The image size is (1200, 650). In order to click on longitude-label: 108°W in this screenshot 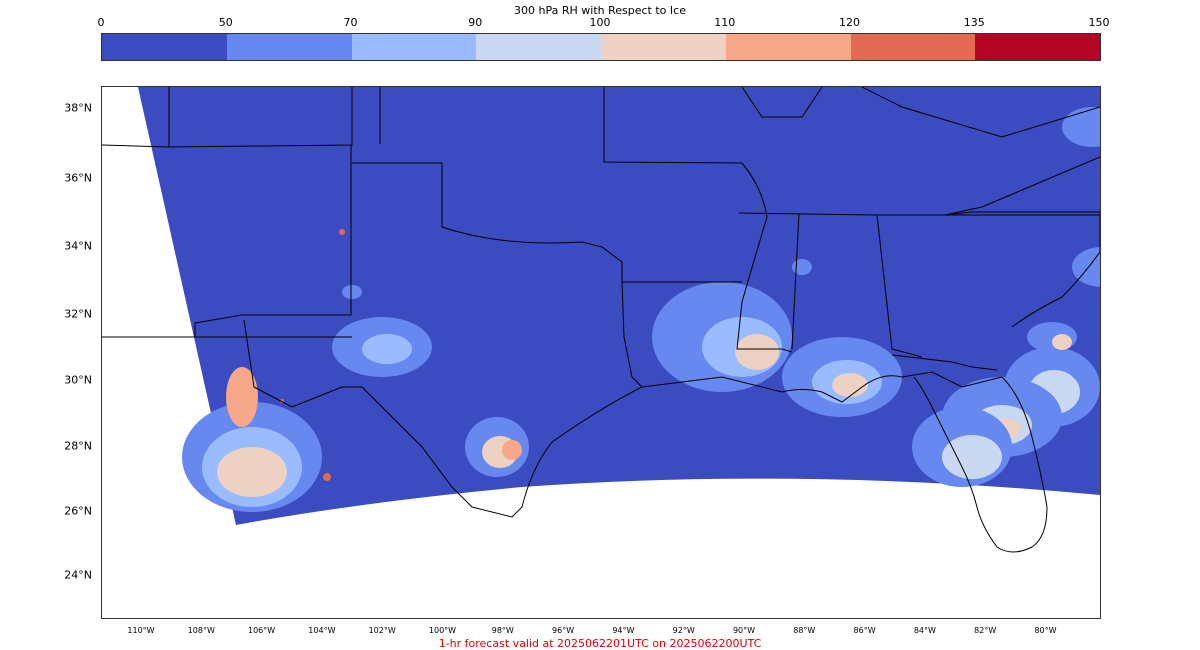, I will do `click(201, 630)`.